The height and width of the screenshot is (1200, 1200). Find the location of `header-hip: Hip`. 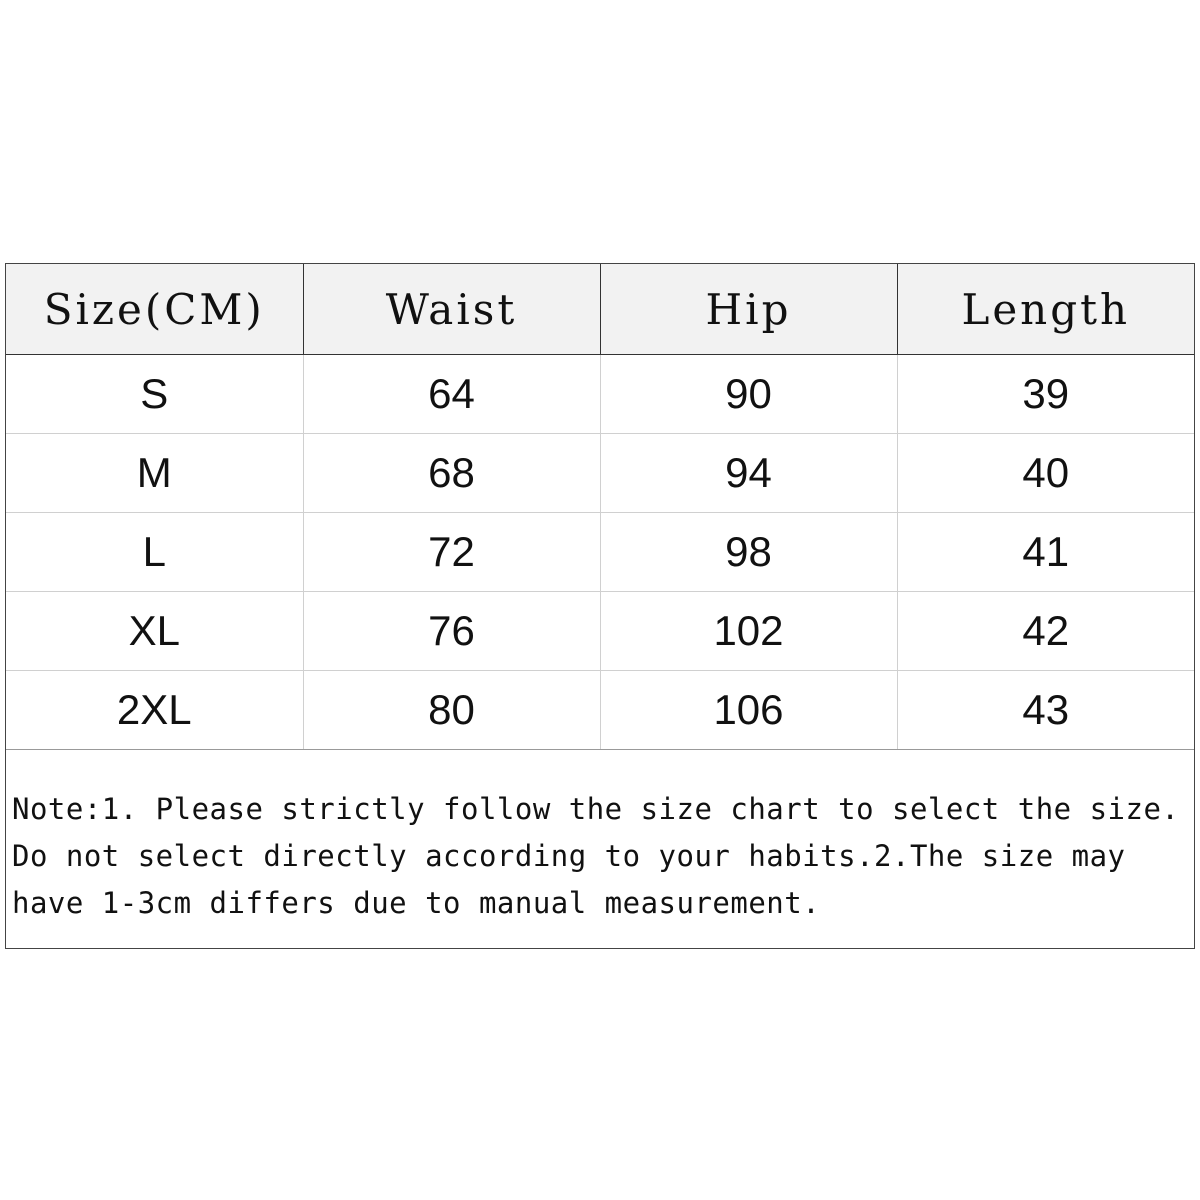

header-hip: Hip is located at coordinates (749, 309).